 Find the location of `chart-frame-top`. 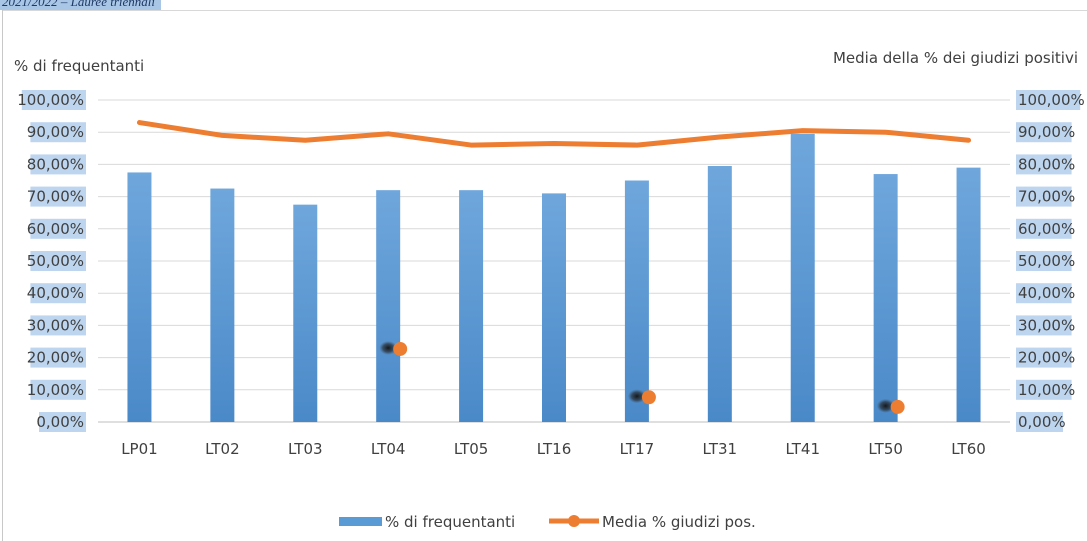

chart-frame-top is located at coordinates (544, 10).